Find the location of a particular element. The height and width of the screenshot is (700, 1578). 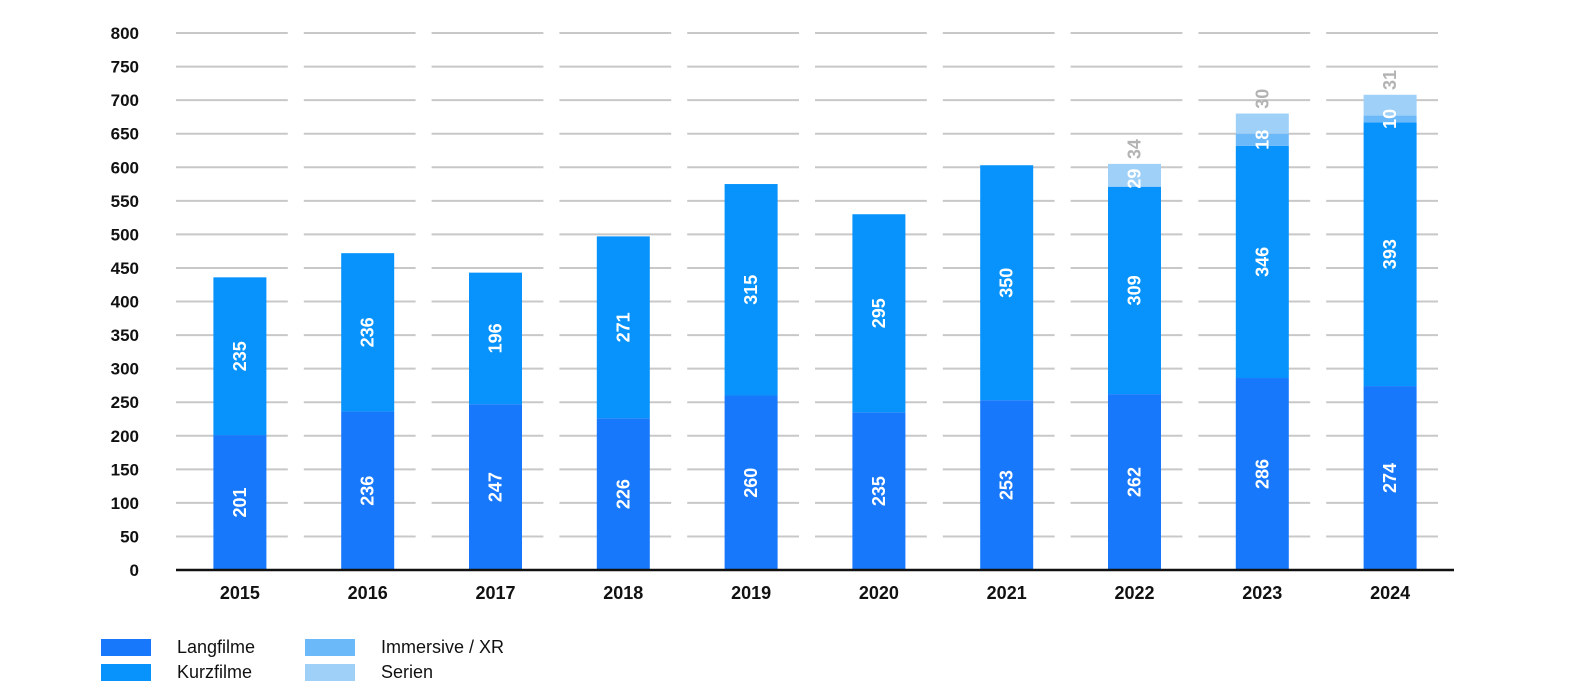

x-tick-label: 2018 is located at coordinates (623, 593).